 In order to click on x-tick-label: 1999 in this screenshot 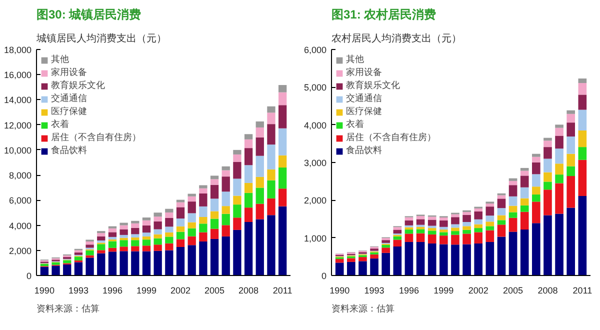, I will do `click(146, 291)`.